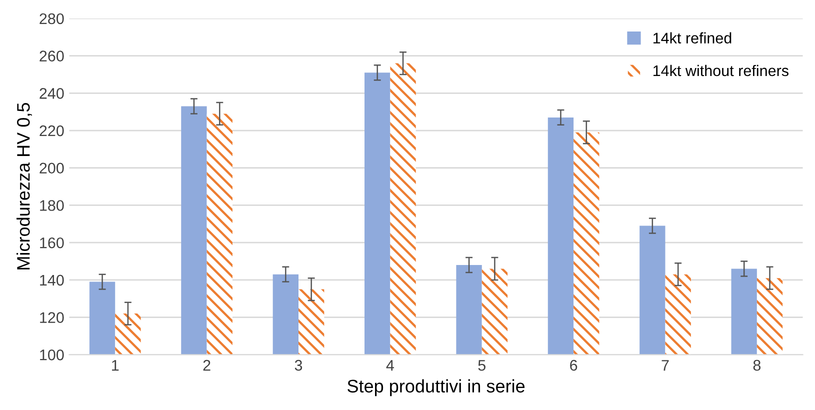 This screenshot has height=410, width=815. I want to click on x-tick-label: 1, so click(115, 365).